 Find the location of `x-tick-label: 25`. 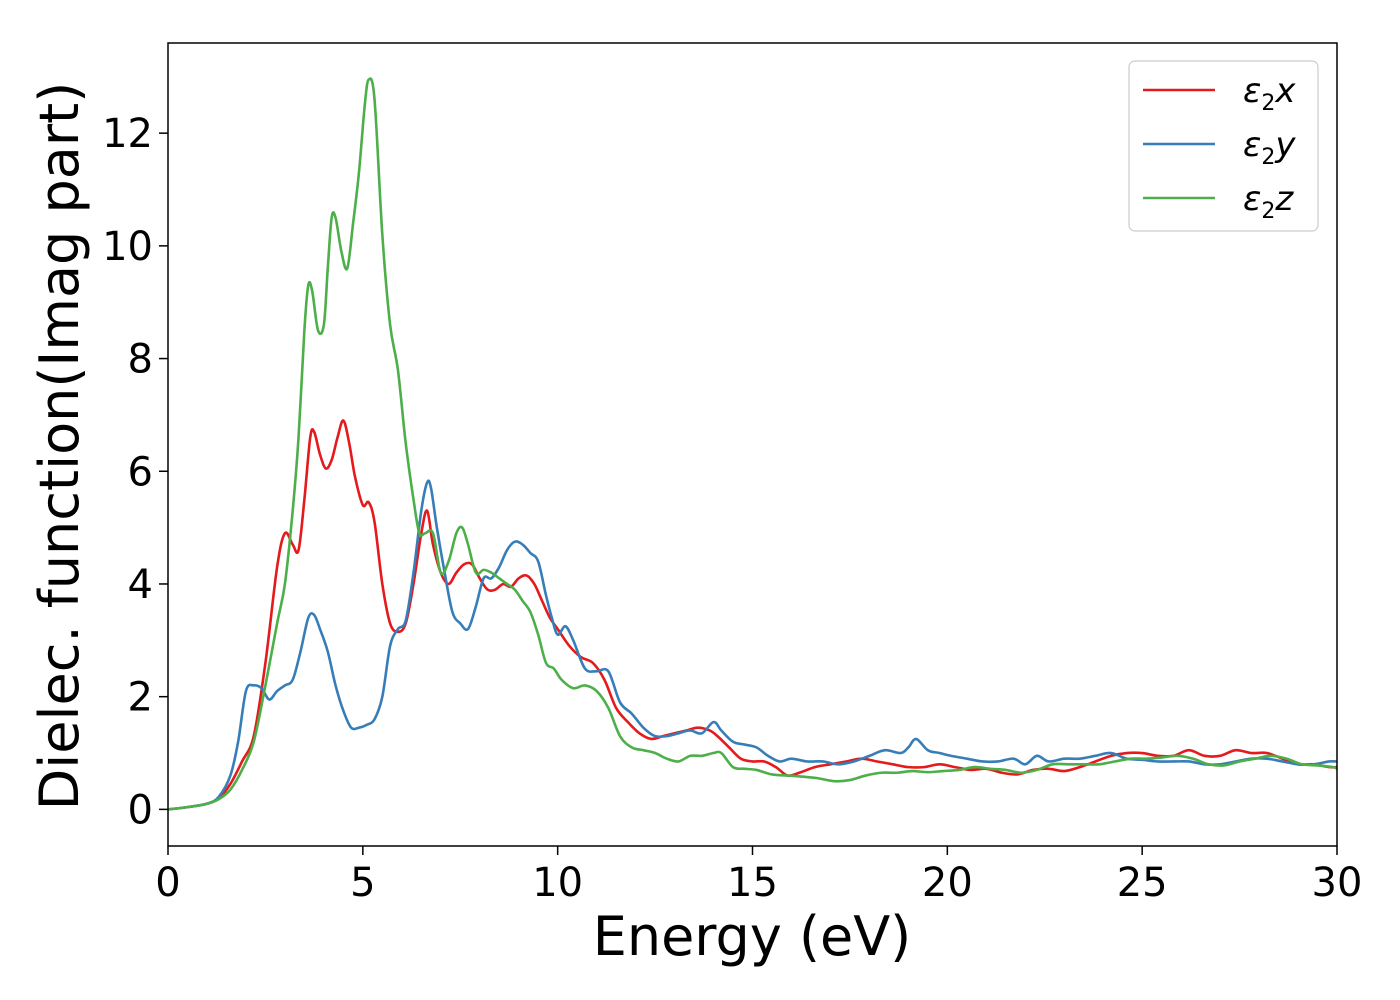

x-tick-label: 25 is located at coordinates (1142, 883).